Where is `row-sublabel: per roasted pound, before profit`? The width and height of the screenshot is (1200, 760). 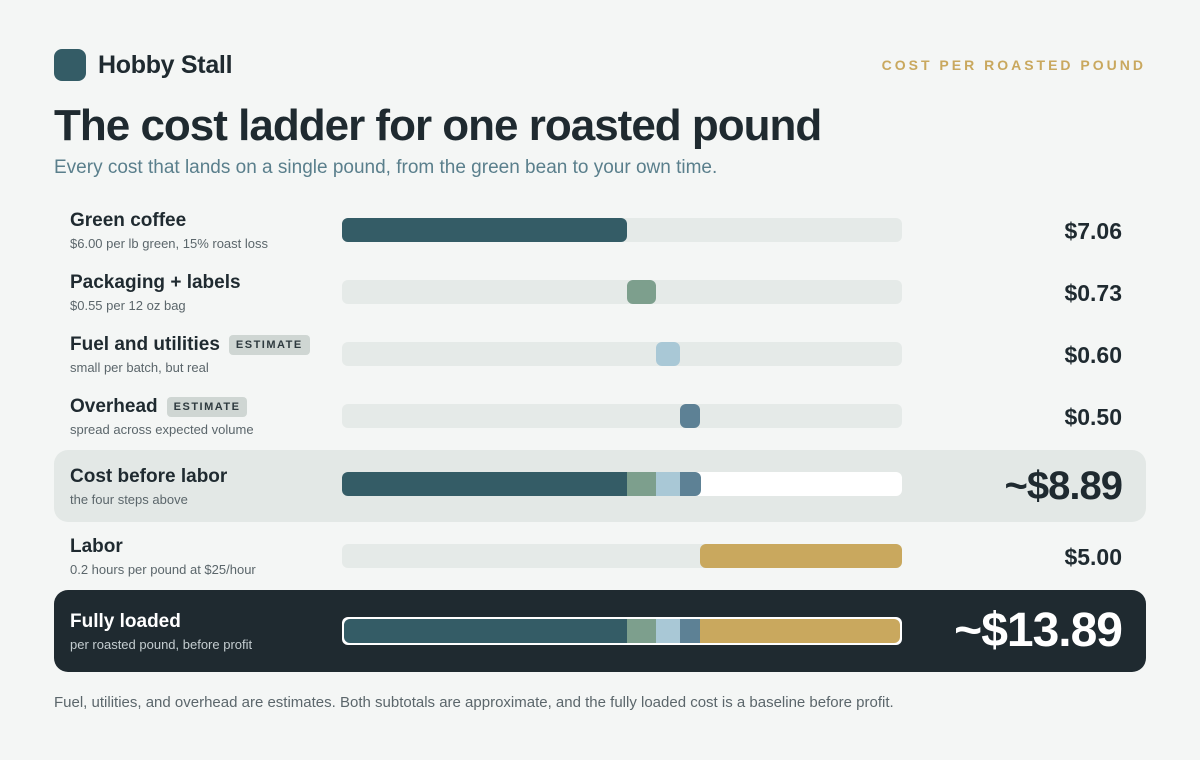 row-sublabel: per roasted pound, before profit is located at coordinates (161, 644).